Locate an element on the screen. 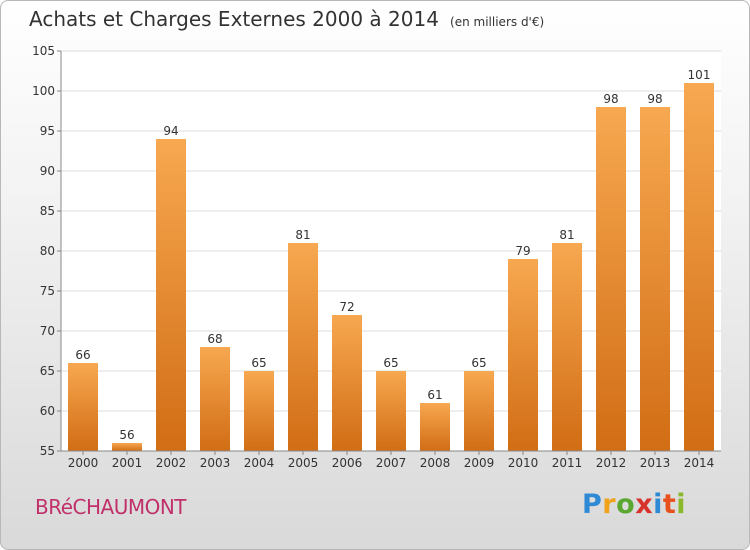  y-tick-label: 90 is located at coordinates (47, 171).